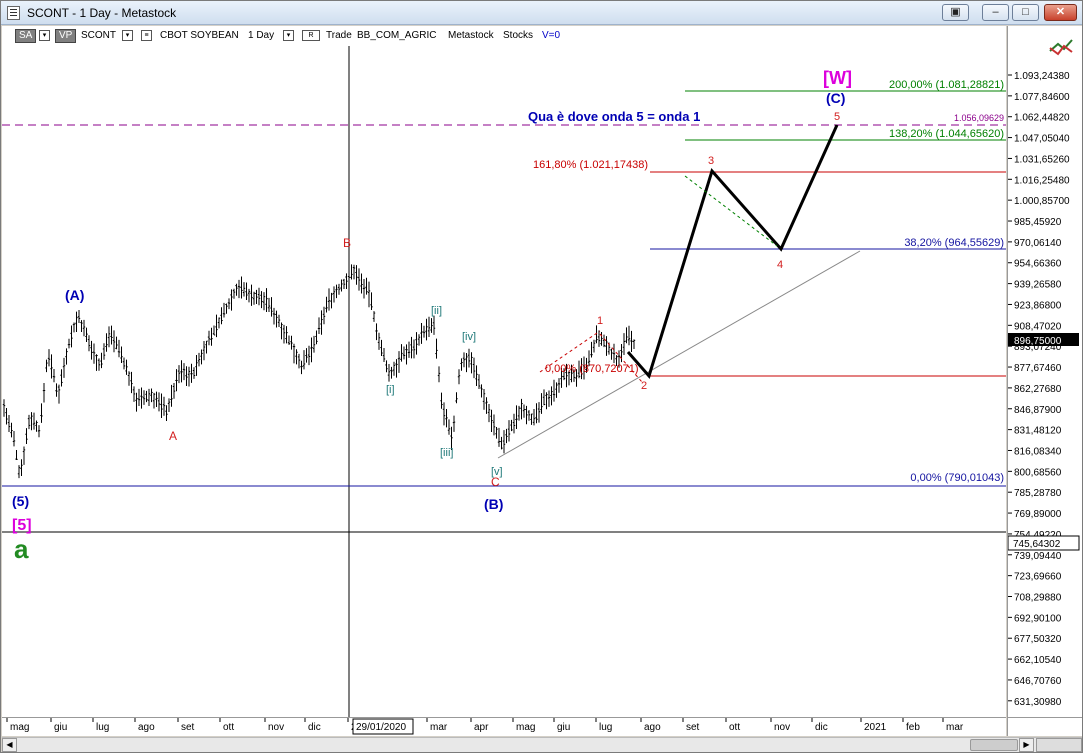 This screenshot has height=753, width=1083. Describe the element at coordinates (146, 35) in the screenshot. I see `symbol-menu-icon: ≡` at that location.